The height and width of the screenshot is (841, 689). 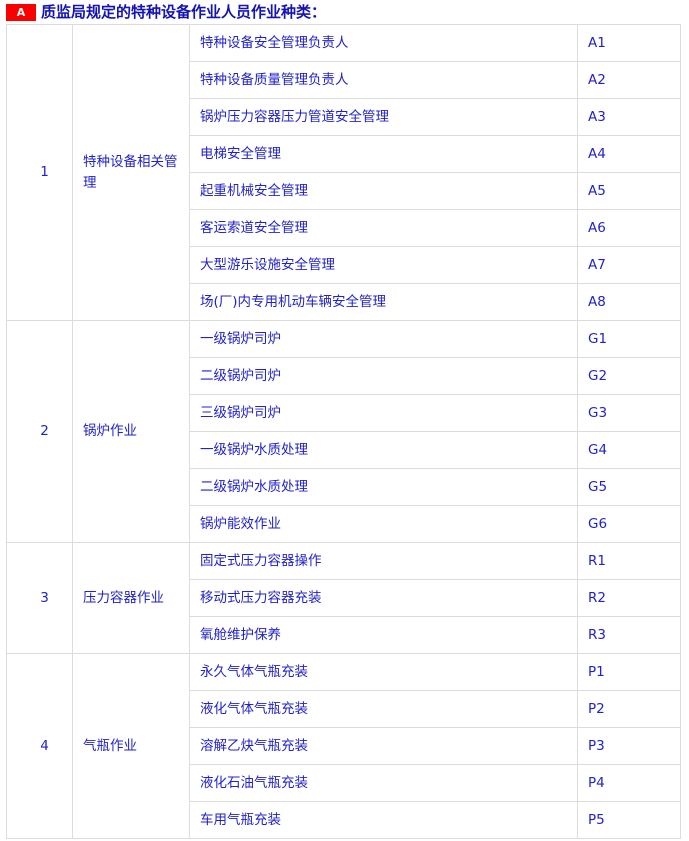 I want to click on table-row: 大型游乐设施安全管理 A7, so click(x=344, y=265).